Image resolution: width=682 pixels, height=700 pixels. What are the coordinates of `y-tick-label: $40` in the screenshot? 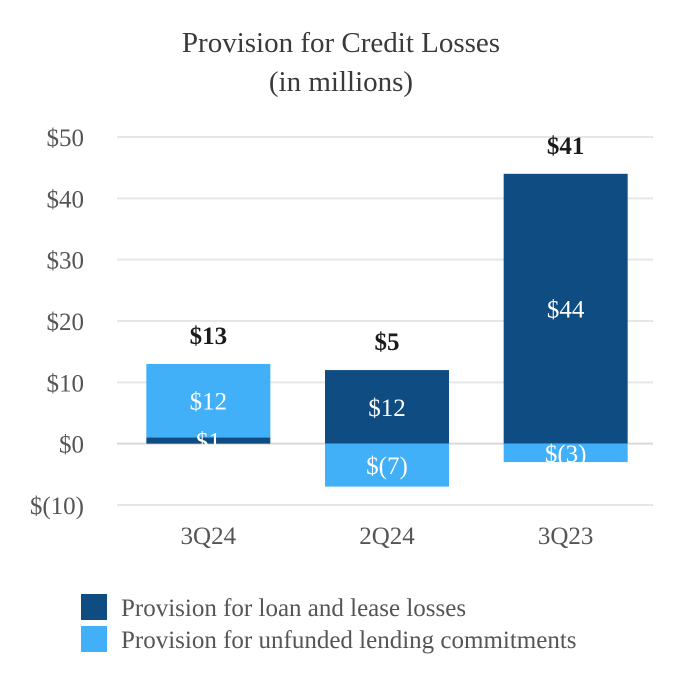 It's located at (66, 199).